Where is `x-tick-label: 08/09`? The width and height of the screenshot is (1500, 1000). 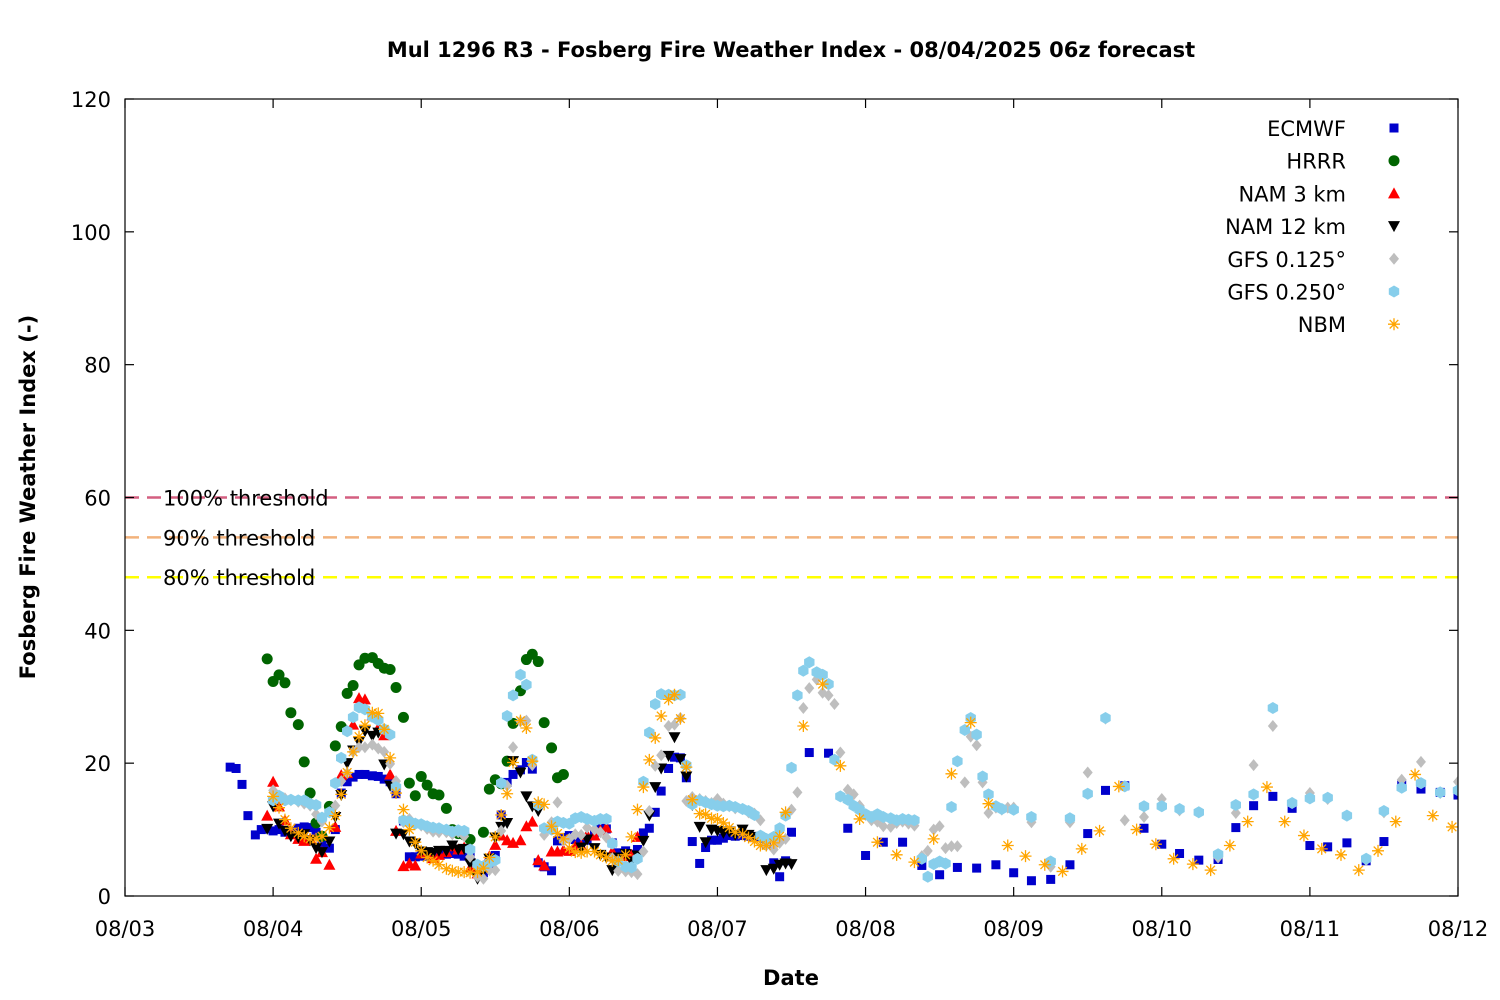
x-tick-label: 08/09 is located at coordinates (1013, 929).